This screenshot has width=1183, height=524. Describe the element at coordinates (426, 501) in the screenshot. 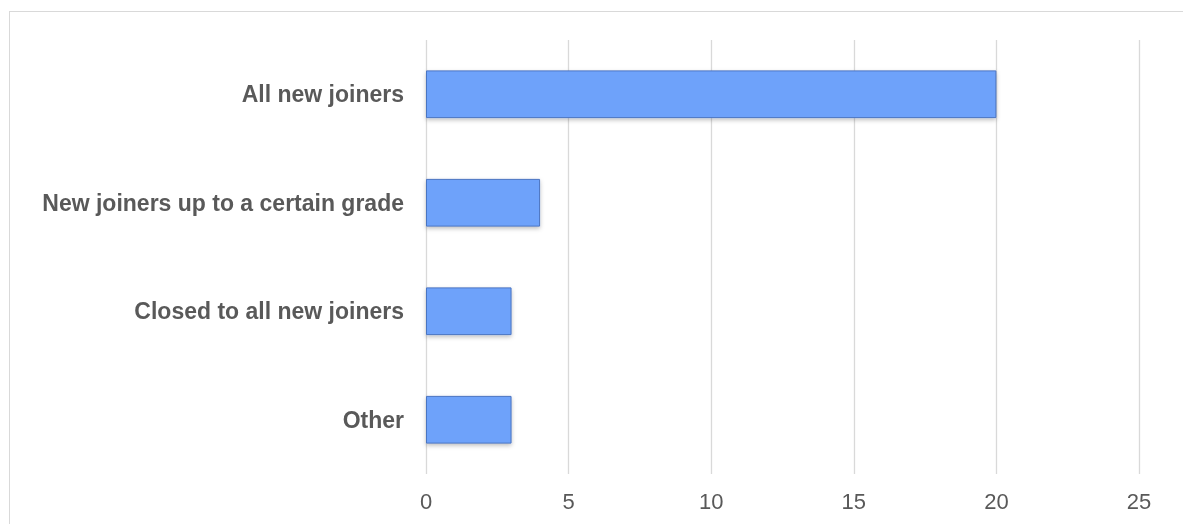

I see `x-tick-label: 0` at that location.